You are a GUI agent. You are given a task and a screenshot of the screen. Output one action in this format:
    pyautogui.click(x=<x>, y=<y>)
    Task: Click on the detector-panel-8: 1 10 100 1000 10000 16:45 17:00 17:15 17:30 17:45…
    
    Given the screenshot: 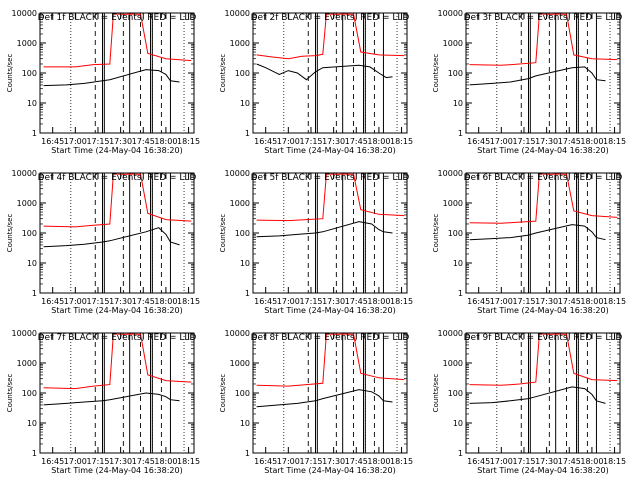 What is the action you would take?
    pyautogui.click(x=316, y=402)
    